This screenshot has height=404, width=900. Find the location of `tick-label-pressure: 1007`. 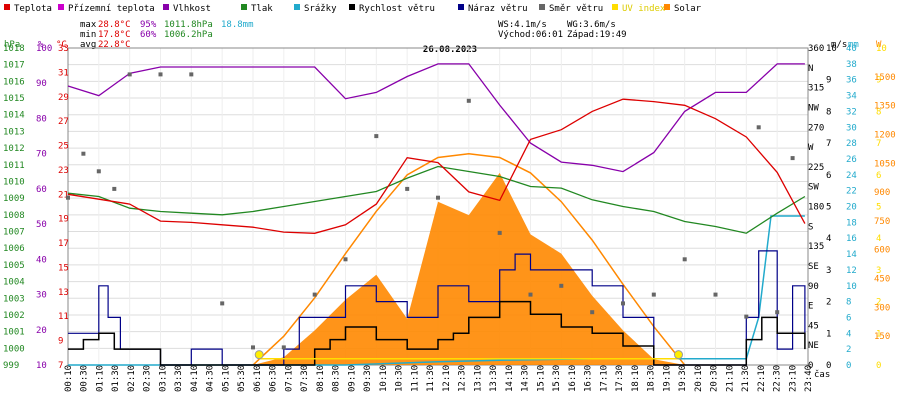

tick-label-pressure: 1007 is located at coordinates (14, 233).